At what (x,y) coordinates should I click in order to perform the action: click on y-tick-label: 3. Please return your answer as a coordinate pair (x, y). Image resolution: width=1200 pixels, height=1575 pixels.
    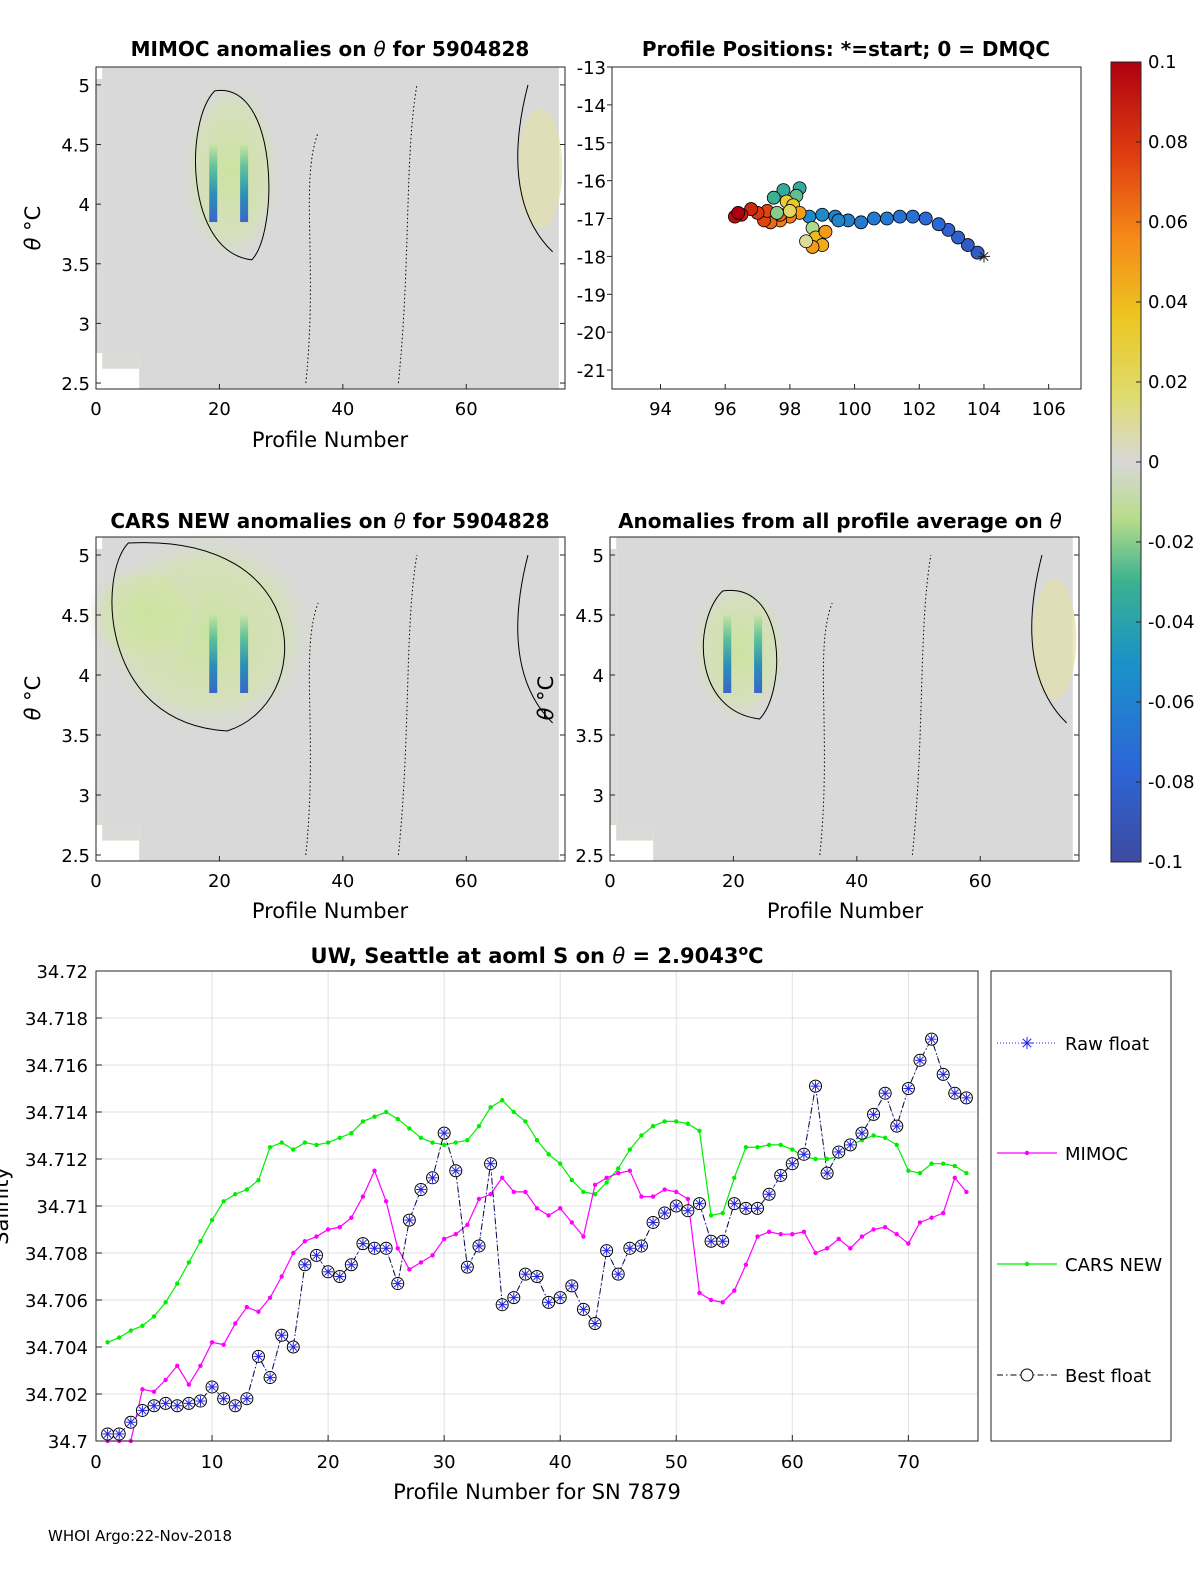
    Looking at the image, I should click on (84, 324).